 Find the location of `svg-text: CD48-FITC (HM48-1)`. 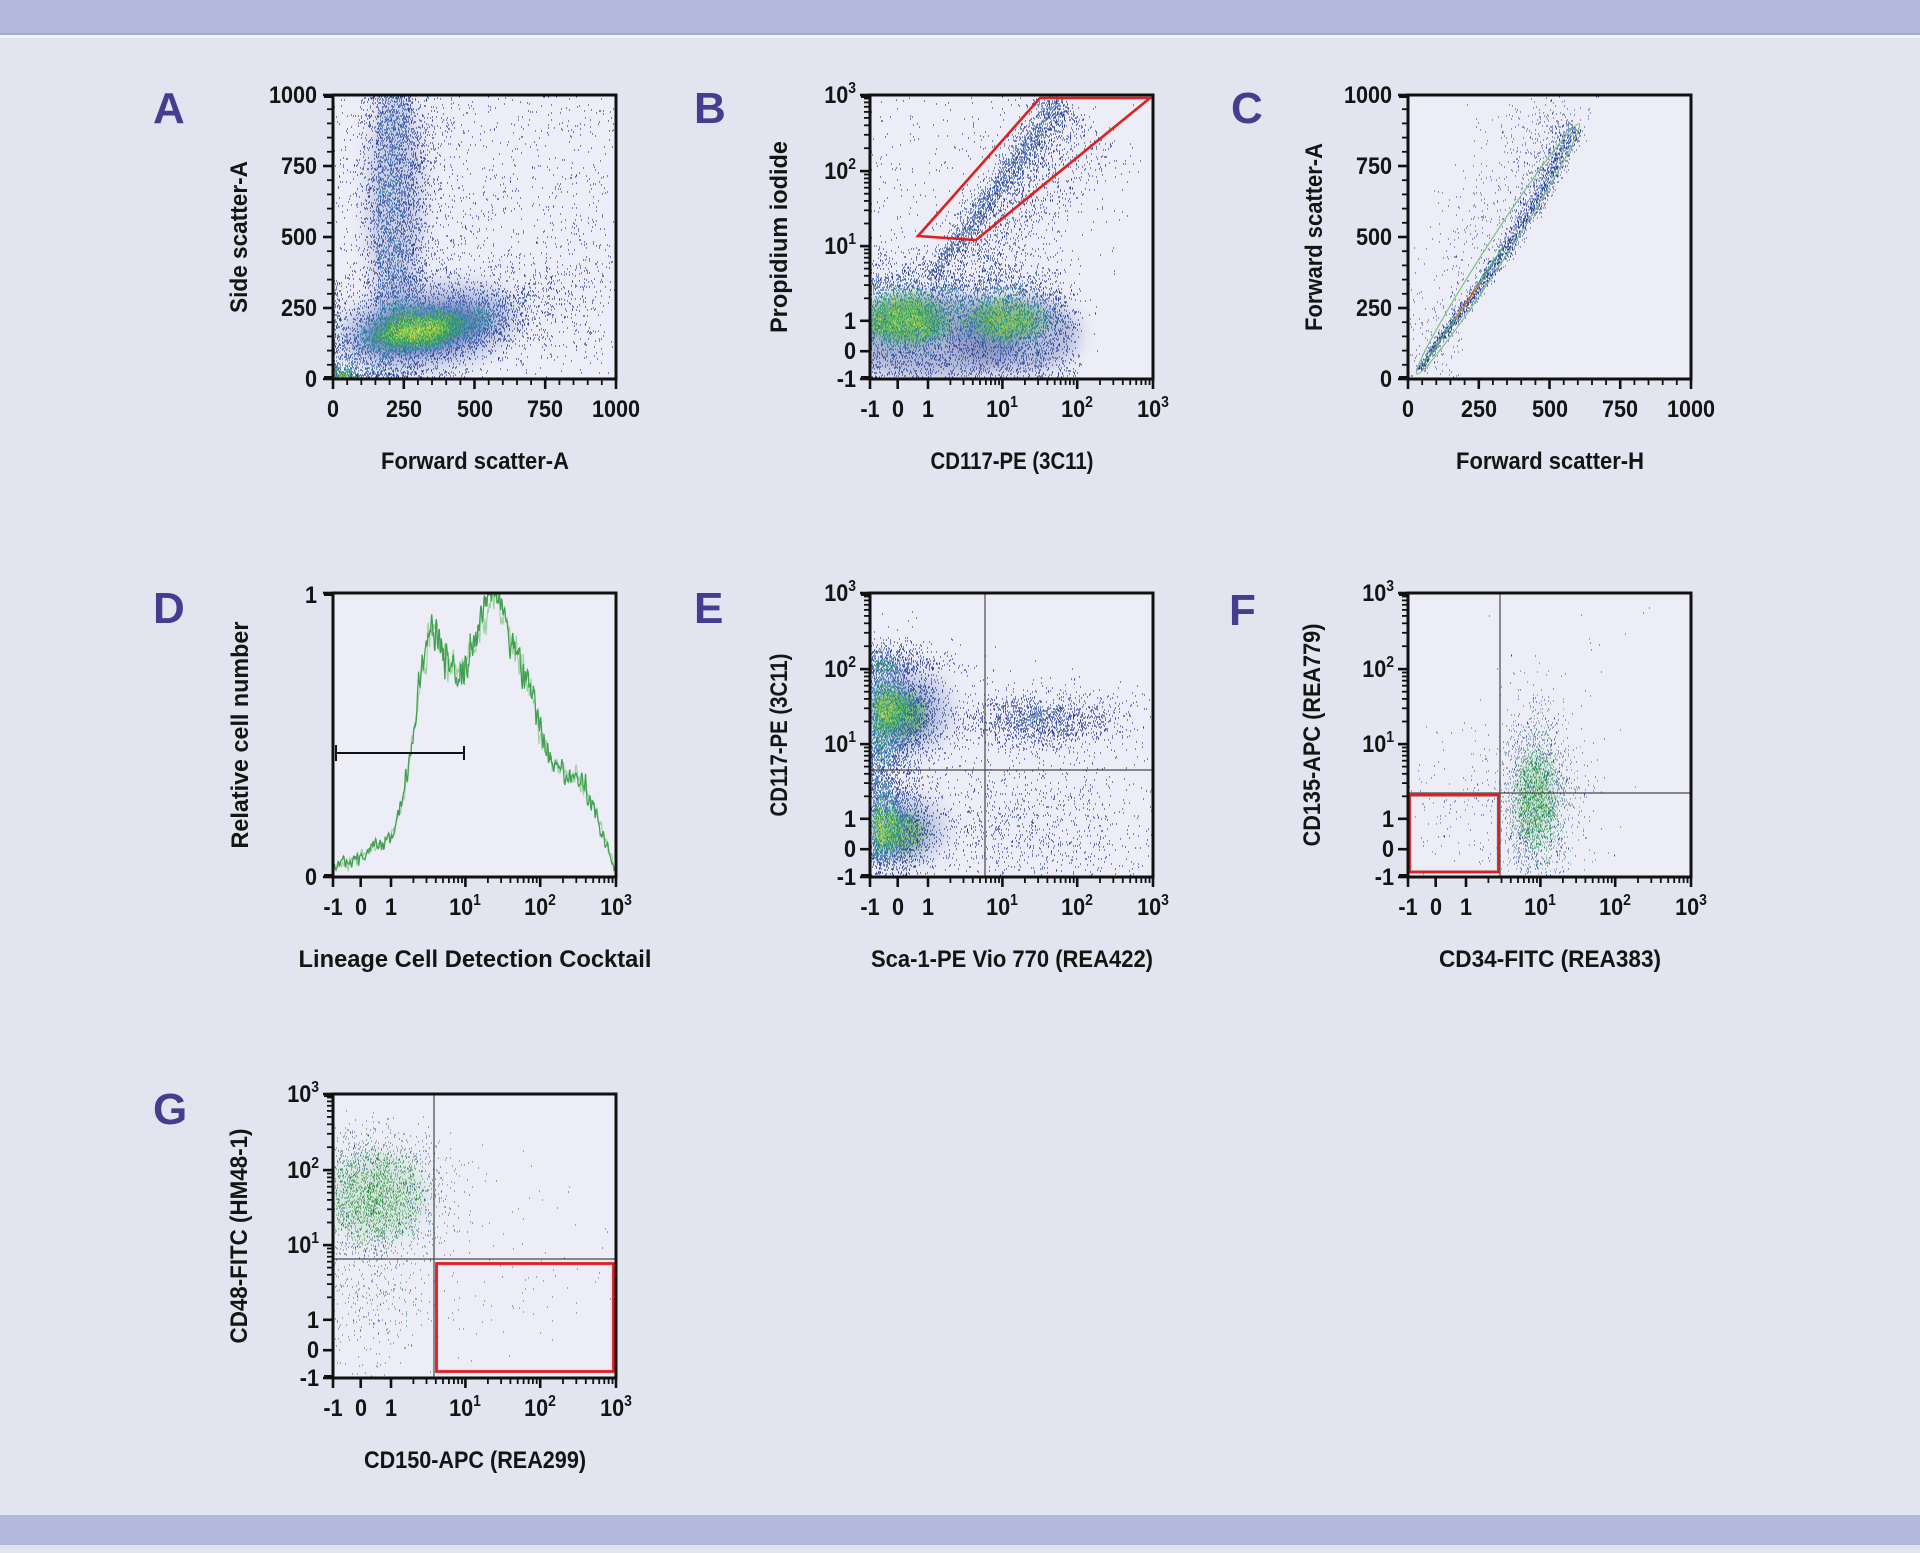

svg-text: CD48-FITC (HM48-1) is located at coordinates (238, 1236).